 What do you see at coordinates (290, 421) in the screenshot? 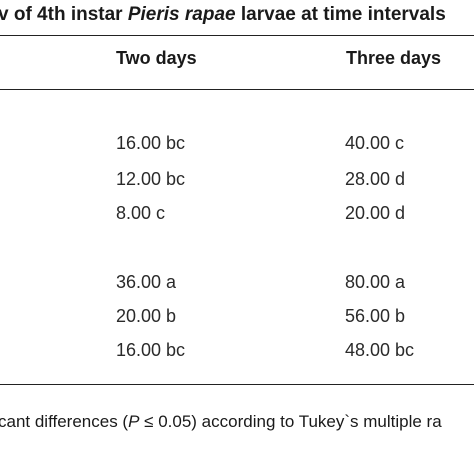
I see `footnote-suffix: ≤ 0.05) according to Tukey`s multiple ra` at bounding box center [290, 421].